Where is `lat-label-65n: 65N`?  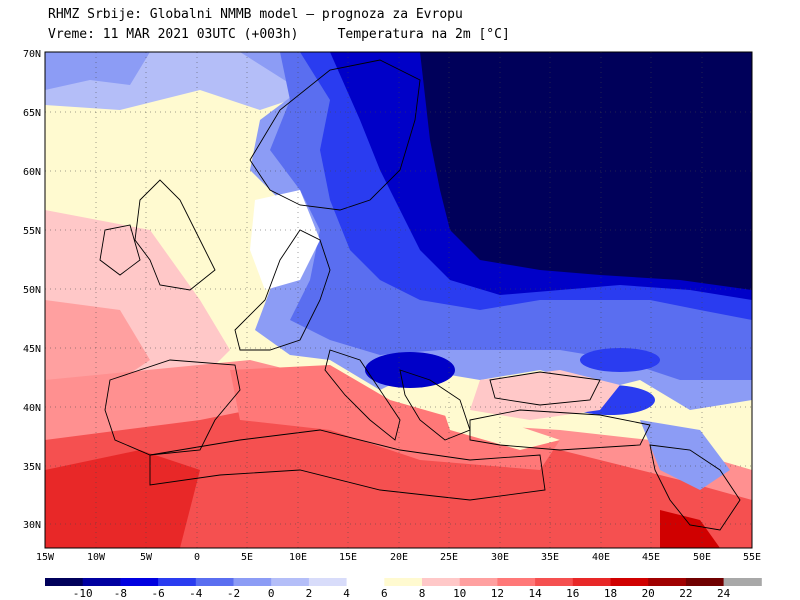 lat-label-65n: 65N is located at coordinates (32, 113).